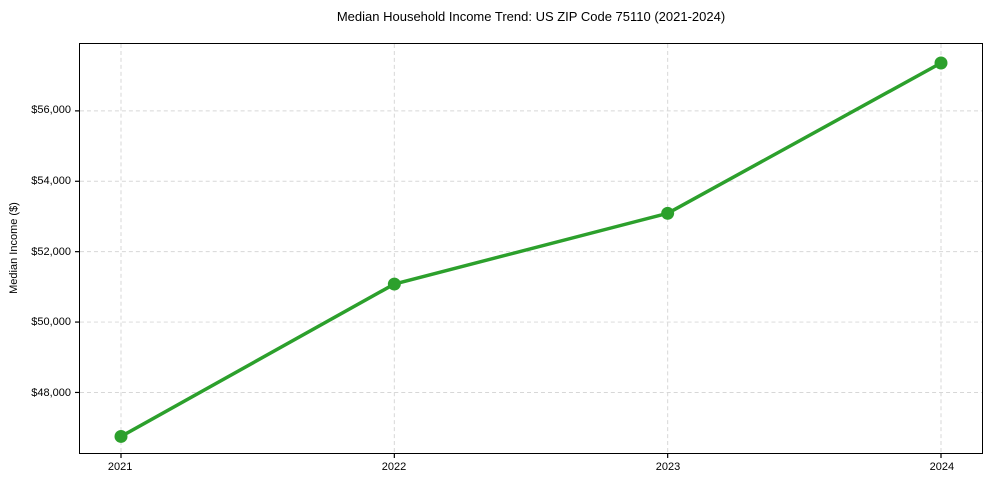  Describe the element at coordinates (51, 322) in the screenshot. I see `y-tick-label: $50,000` at that location.